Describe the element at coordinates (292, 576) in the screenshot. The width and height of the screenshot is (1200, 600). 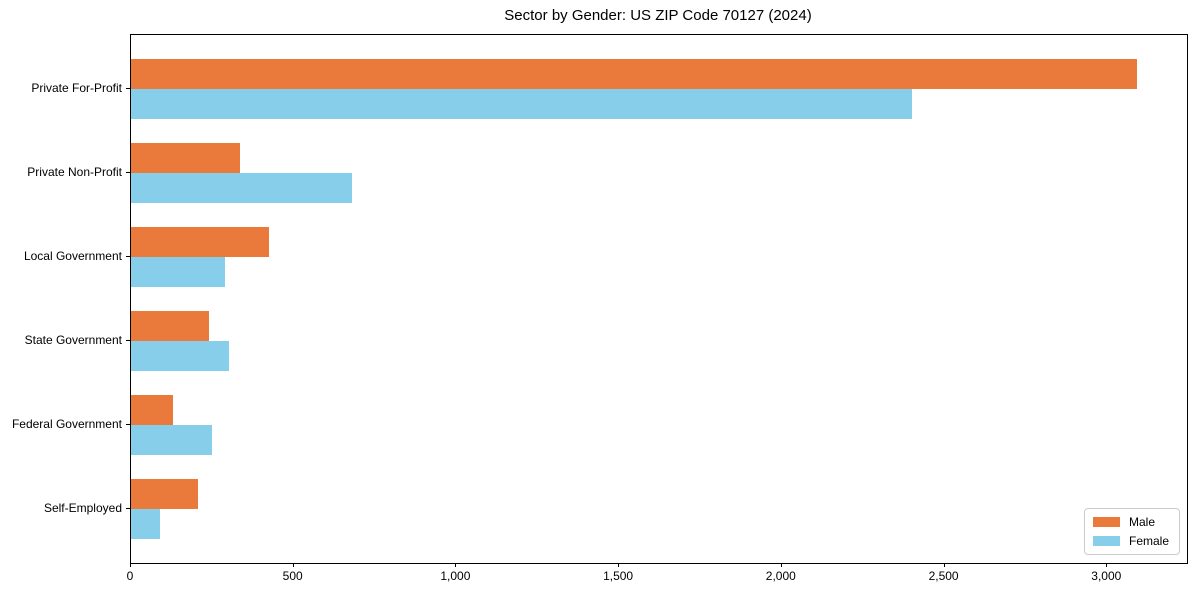
I see `x-tick-label-500: 500` at that location.